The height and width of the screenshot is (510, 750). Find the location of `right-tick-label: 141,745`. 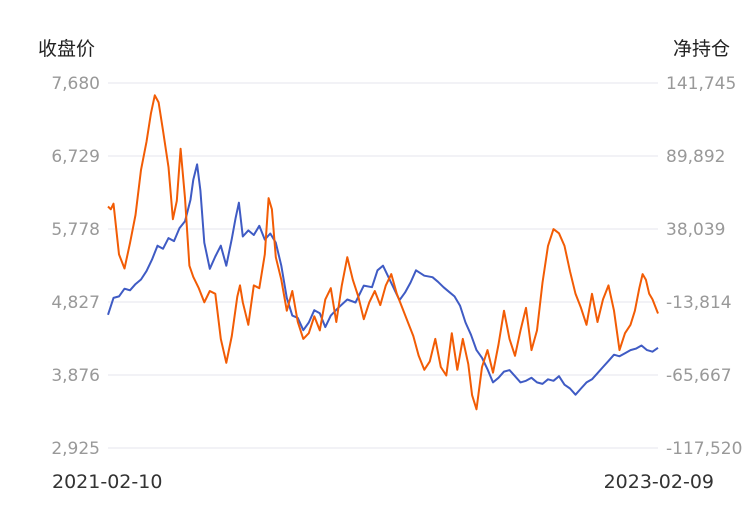

right-tick-label: 141,745 is located at coordinates (701, 84).